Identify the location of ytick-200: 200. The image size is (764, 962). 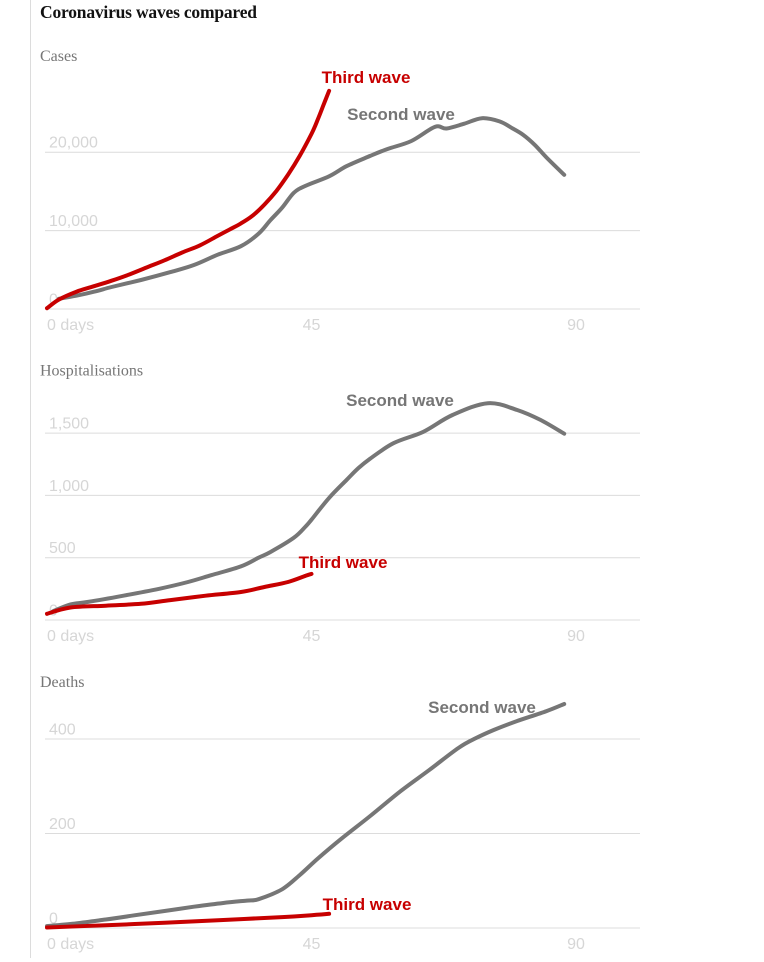
(62, 824).